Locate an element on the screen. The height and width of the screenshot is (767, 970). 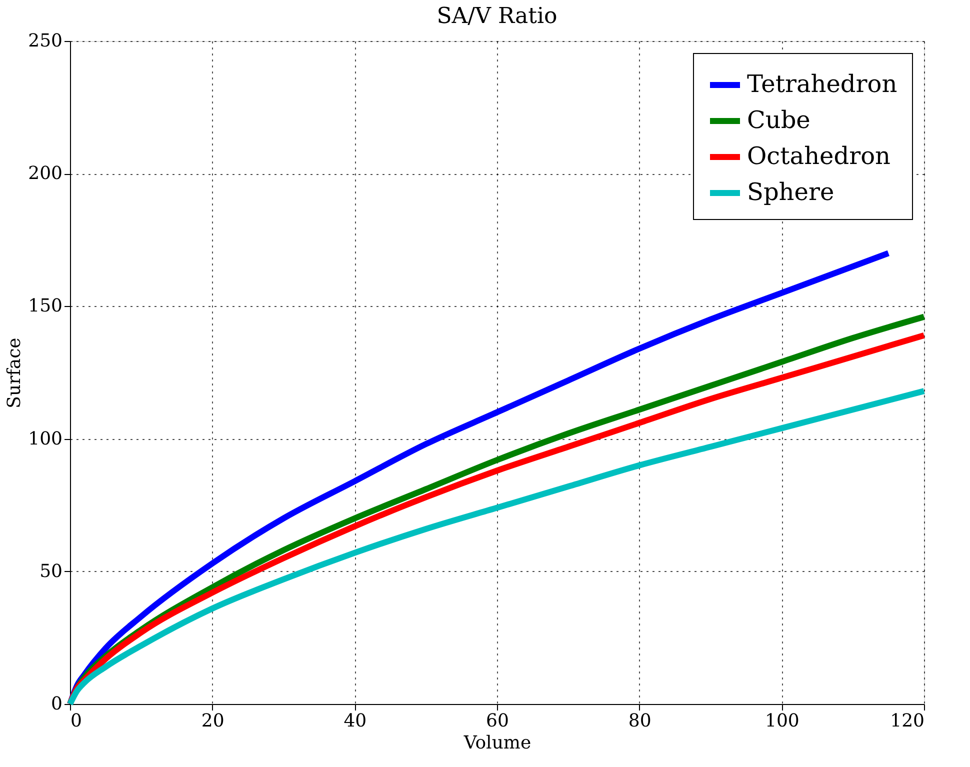
chart-title: SA/V Ratio is located at coordinates (497, 16).